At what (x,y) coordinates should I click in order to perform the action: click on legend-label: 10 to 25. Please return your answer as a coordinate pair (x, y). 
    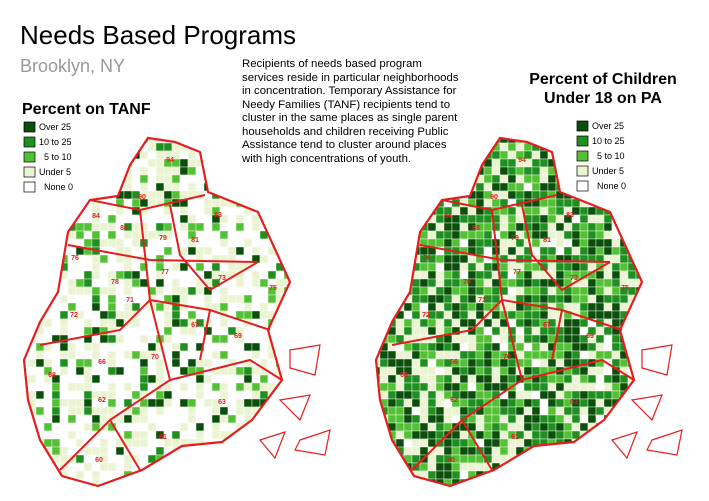
    Looking at the image, I should click on (608, 141).